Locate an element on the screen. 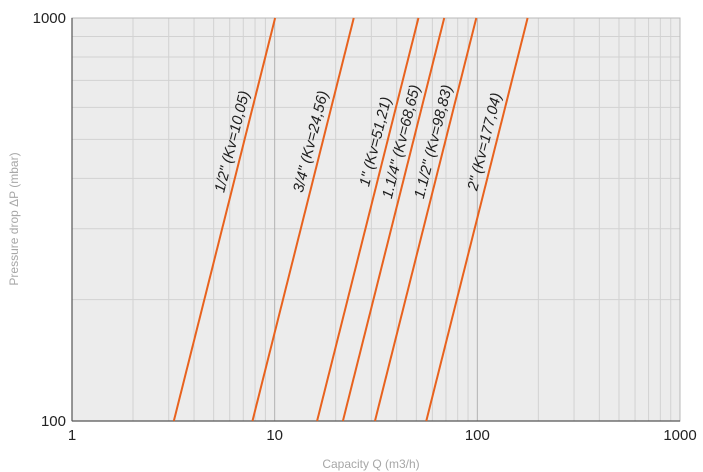 This screenshot has width=703, height=472. y-tick-labels: 100 1000 is located at coordinates (49, 220).